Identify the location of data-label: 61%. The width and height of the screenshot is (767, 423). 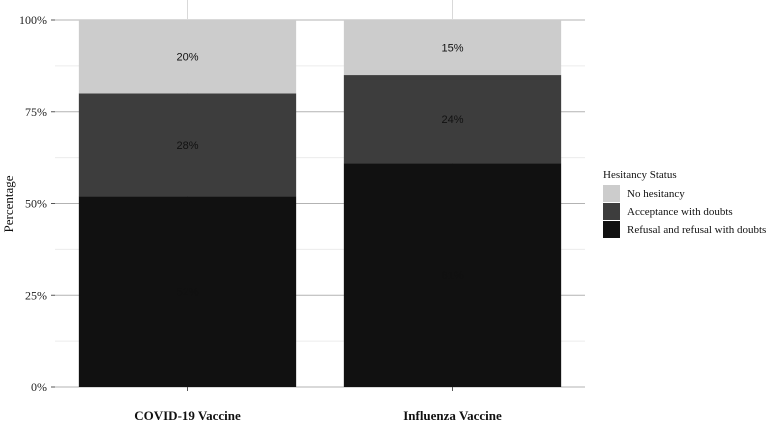
(452, 276).